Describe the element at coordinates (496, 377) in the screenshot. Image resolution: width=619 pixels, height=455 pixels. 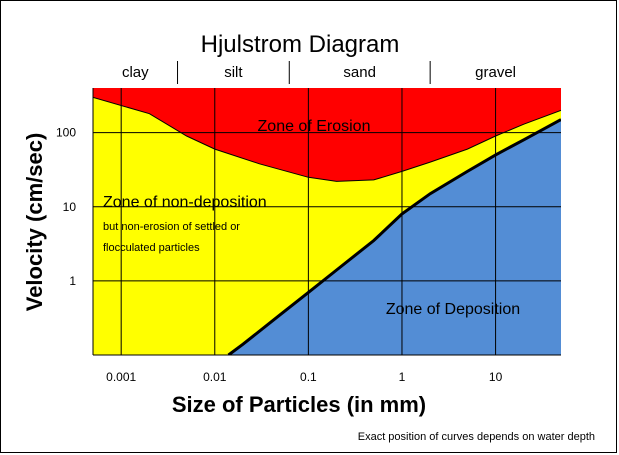
I see `x-tick-label: 10` at that location.